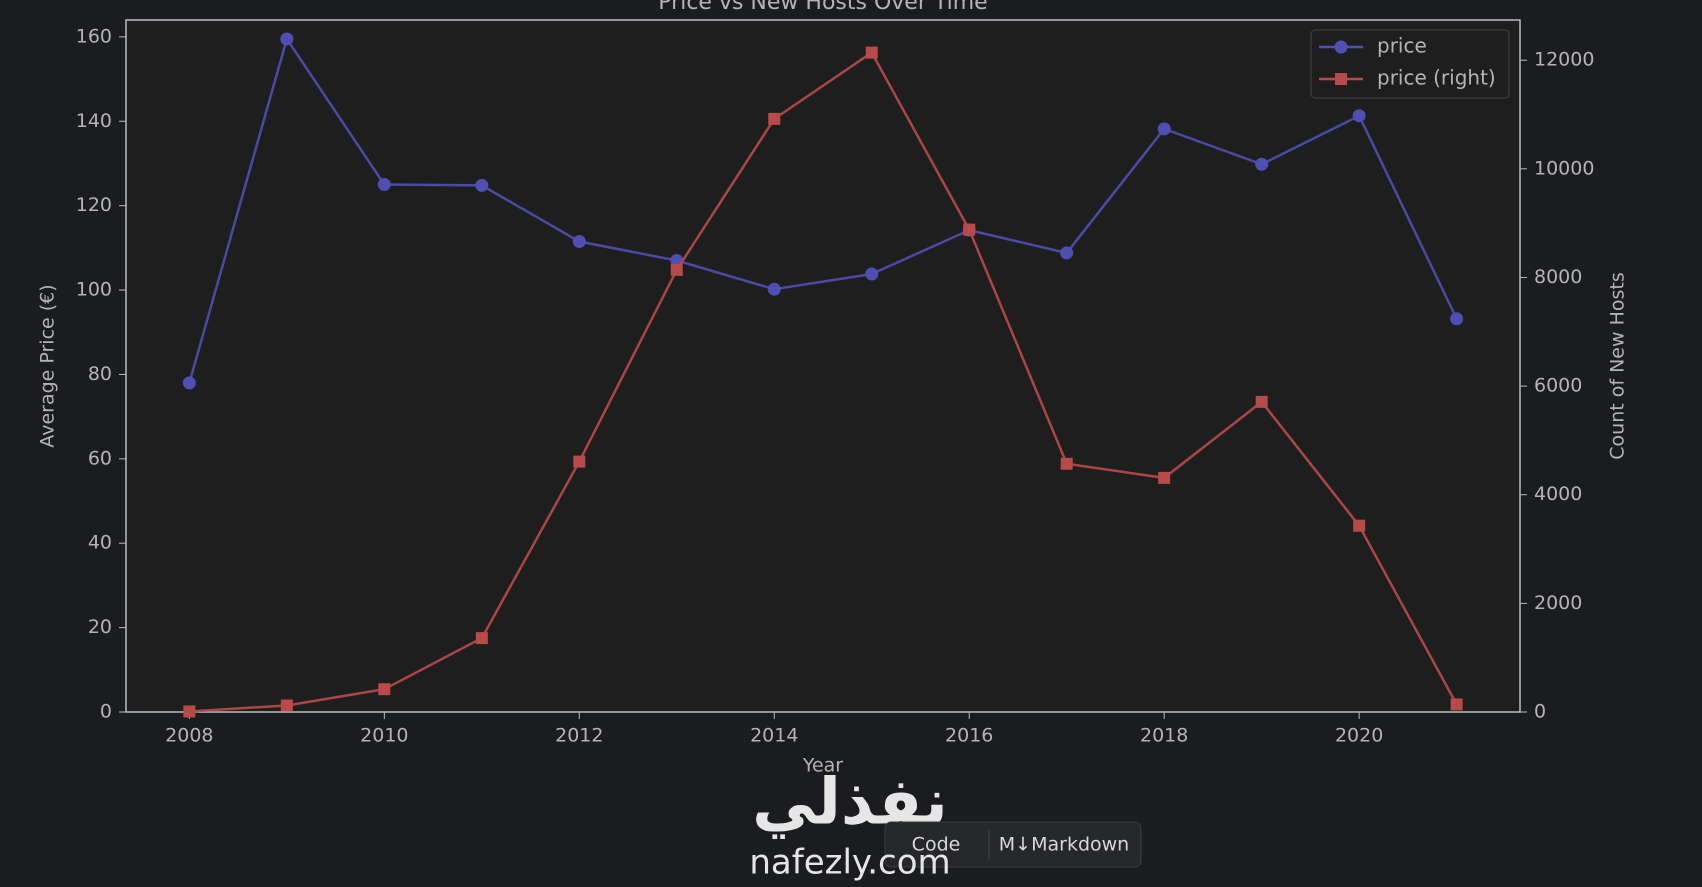 This screenshot has width=1702, height=887. I want to click on watermark-latin: nafezly.com, so click(849, 863).